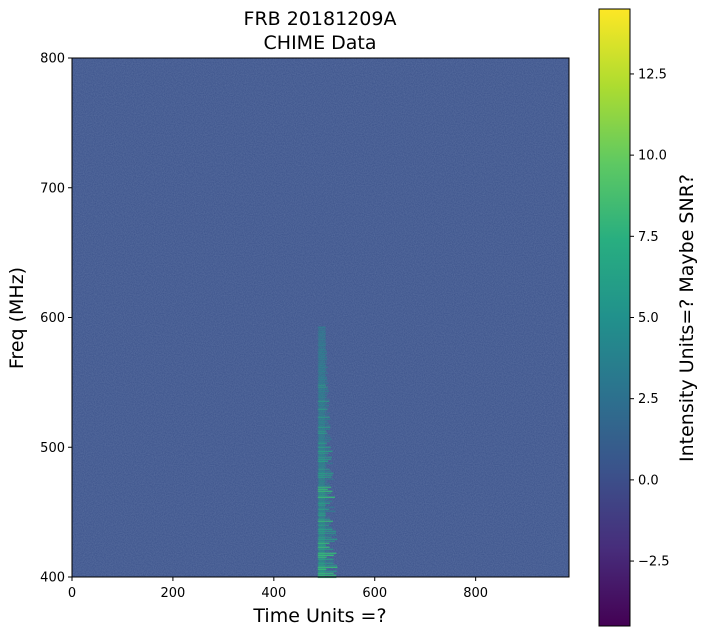 This screenshot has width=707, height=637. I want to click on x-tick-label: 800, so click(475, 593).